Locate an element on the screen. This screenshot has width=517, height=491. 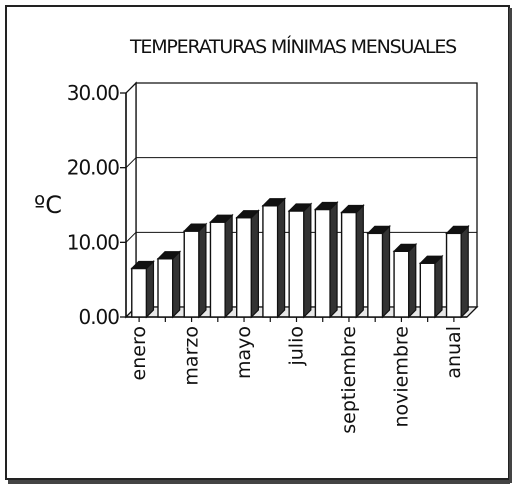
chart-border-shadow-right is located at coordinates (510, 245).